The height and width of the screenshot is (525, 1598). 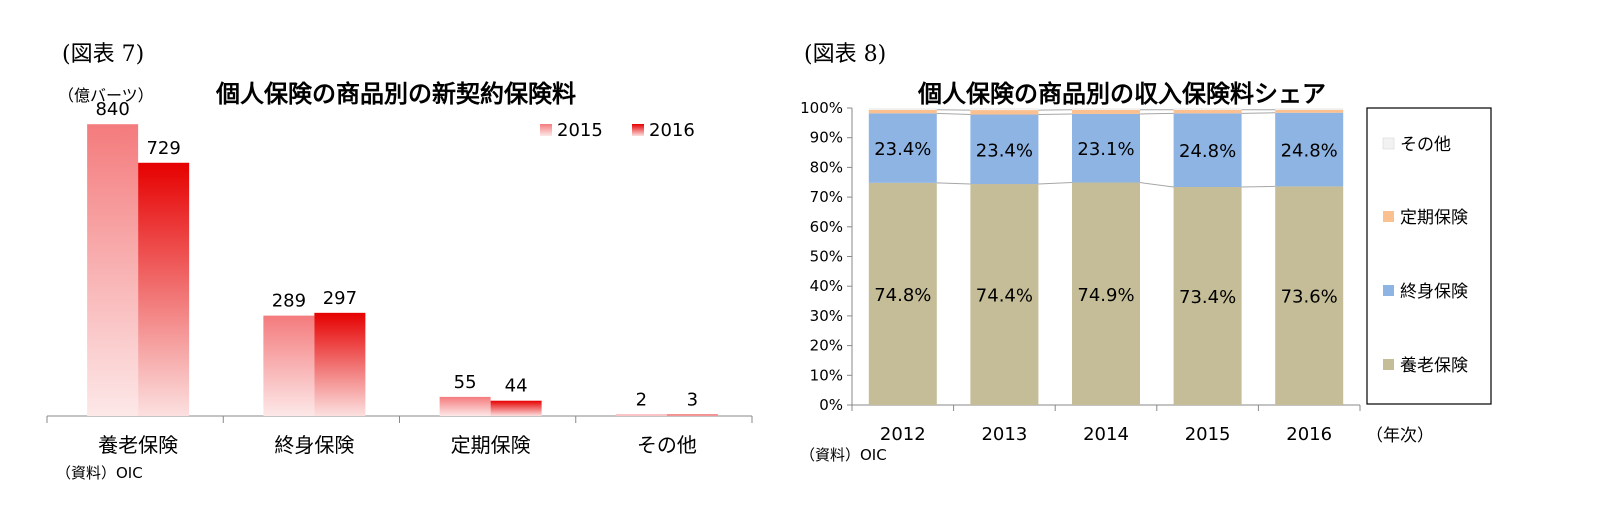 I want to click on x-tick-label: 2013, so click(x=1004, y=434).